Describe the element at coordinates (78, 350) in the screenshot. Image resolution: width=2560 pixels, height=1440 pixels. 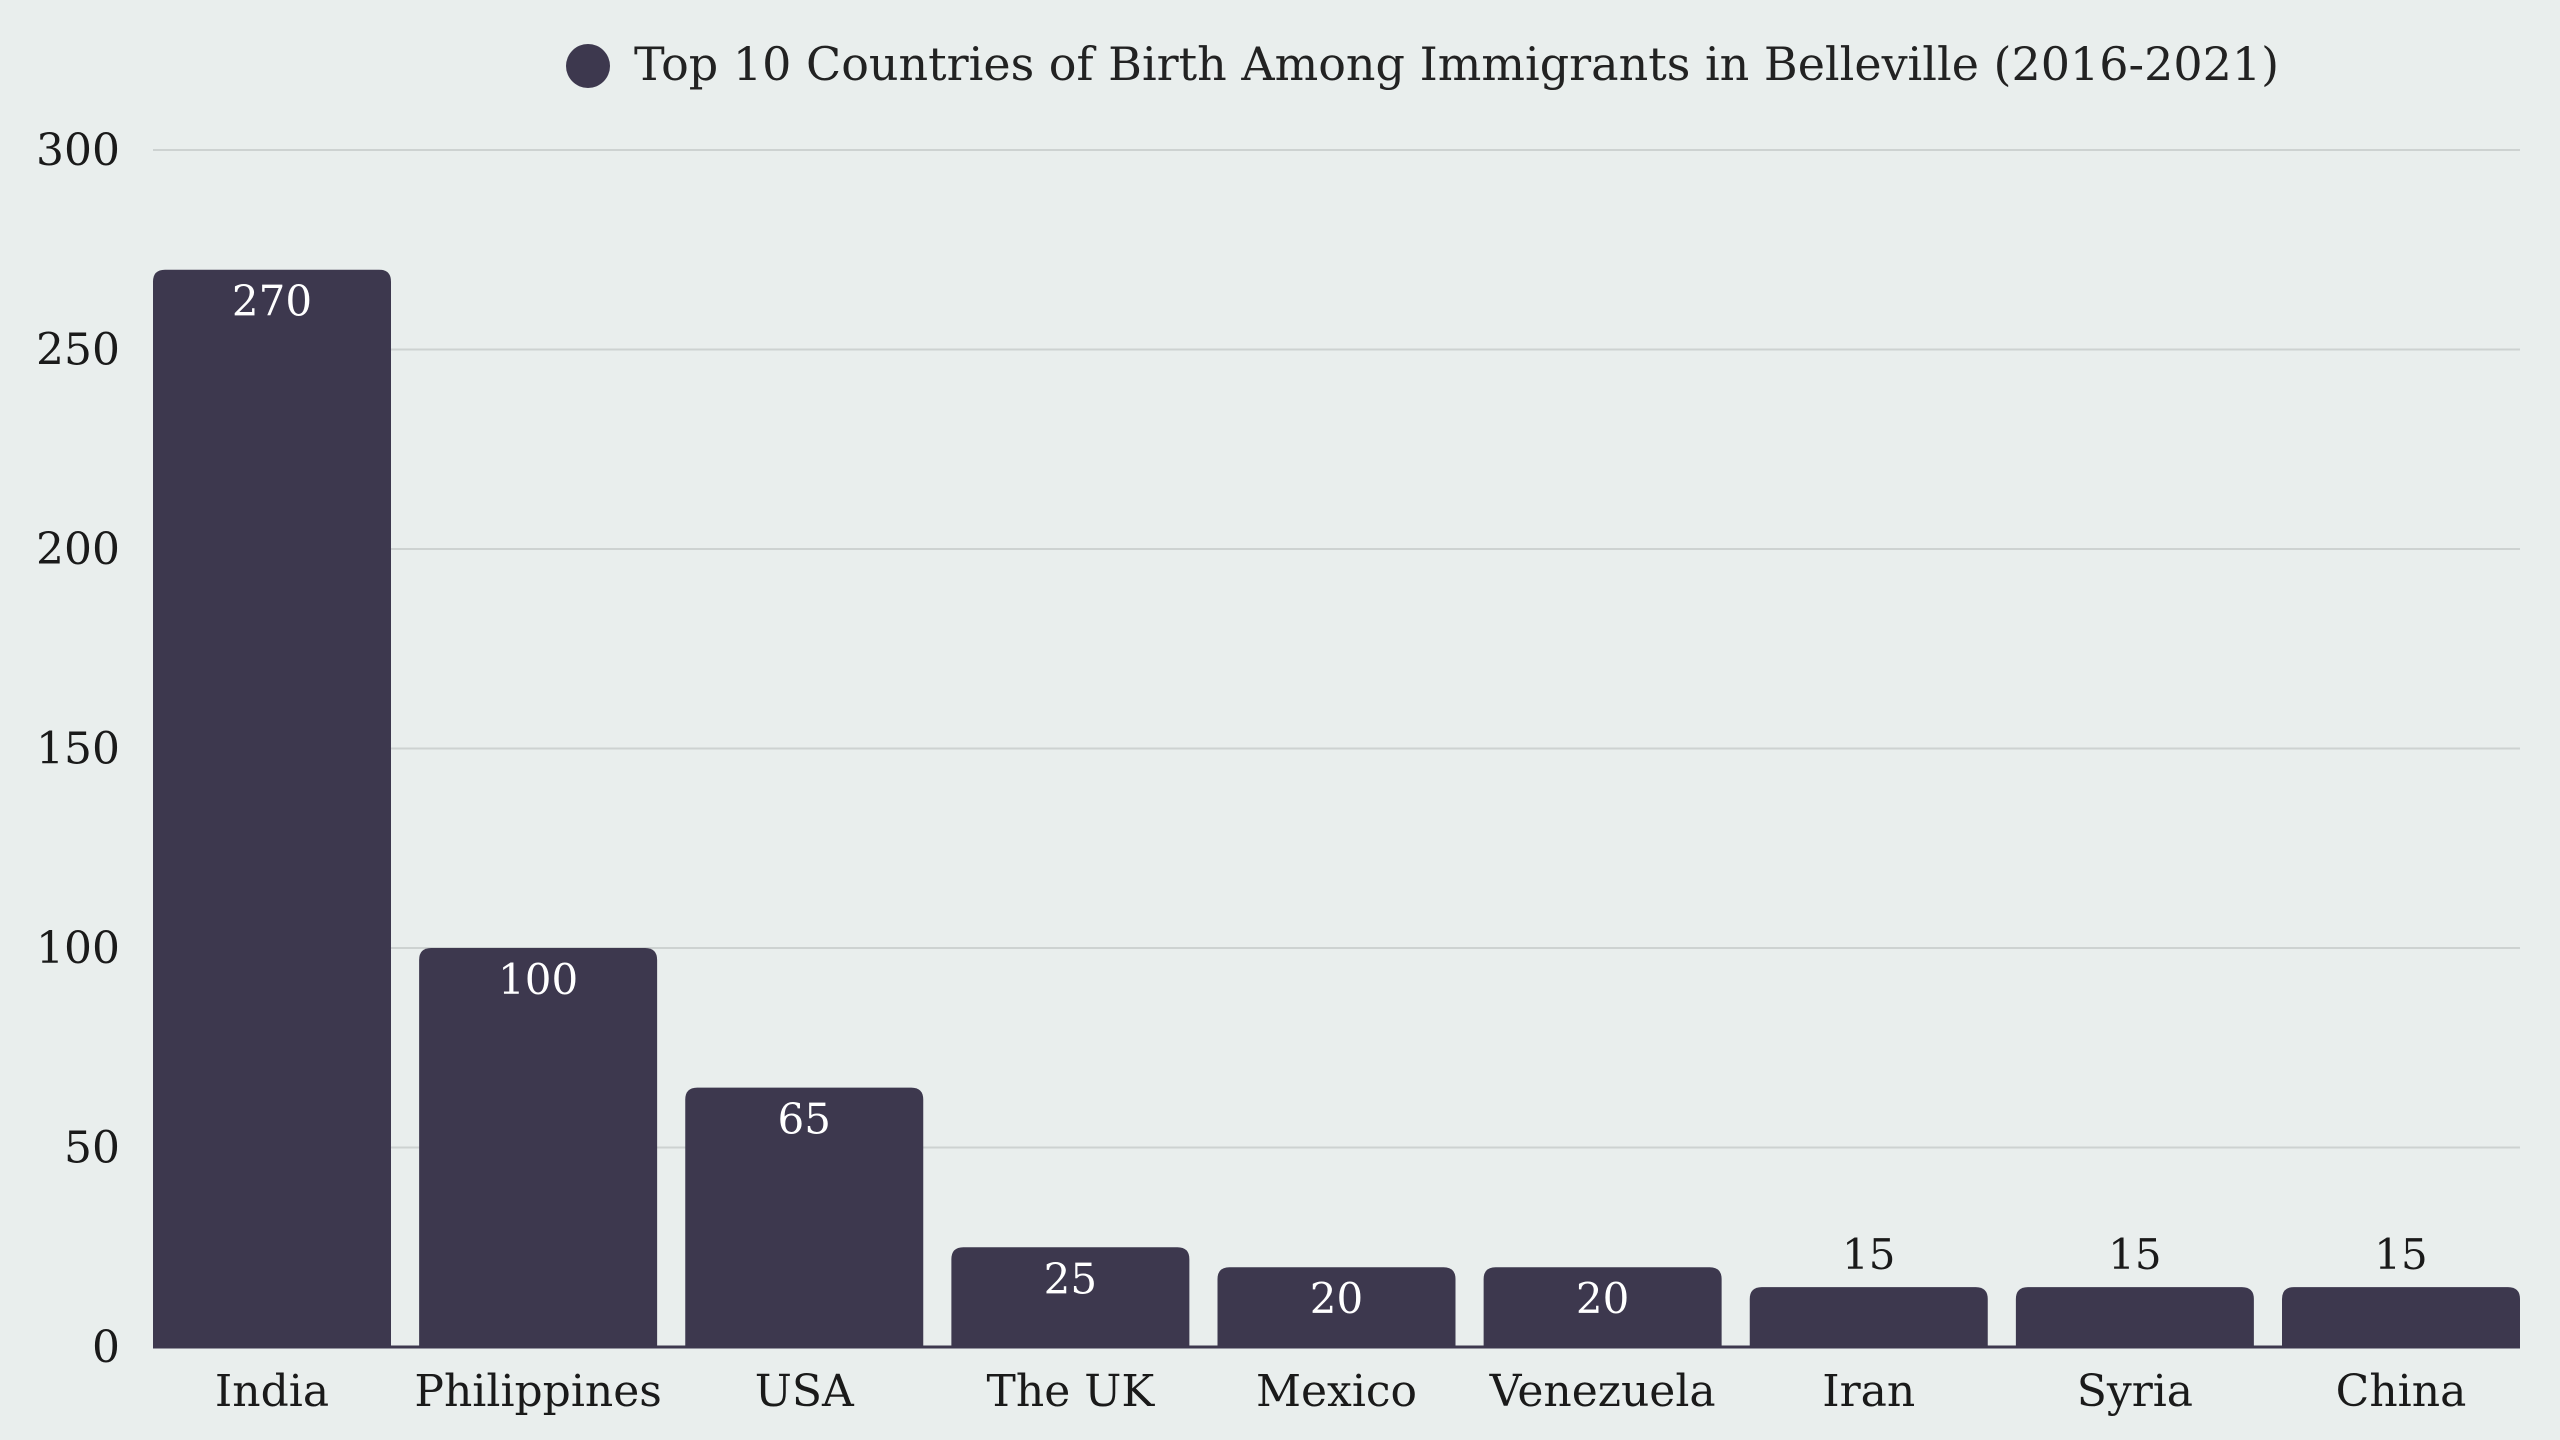
I see `y-tick-label: 250` at that location.